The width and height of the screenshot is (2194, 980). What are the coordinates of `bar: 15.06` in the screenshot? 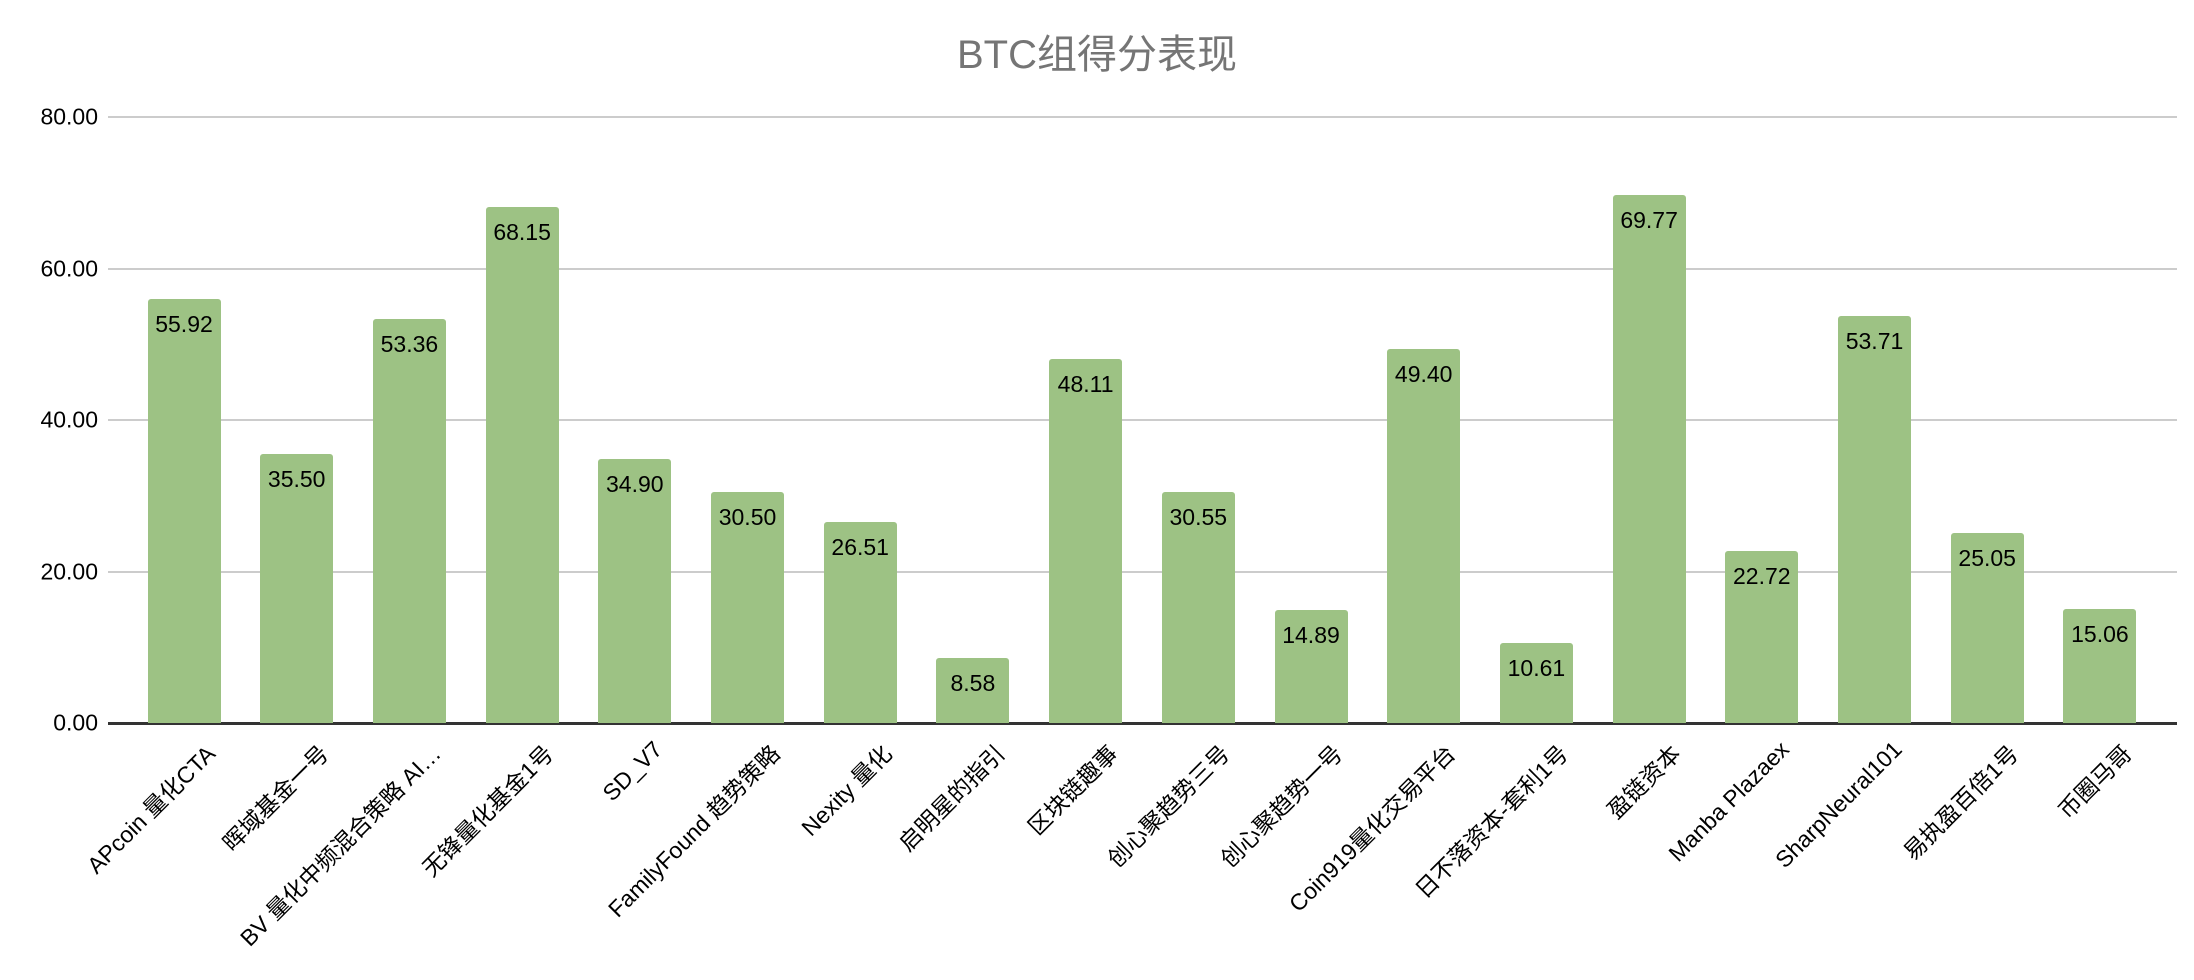 It's located at (2100, 665).